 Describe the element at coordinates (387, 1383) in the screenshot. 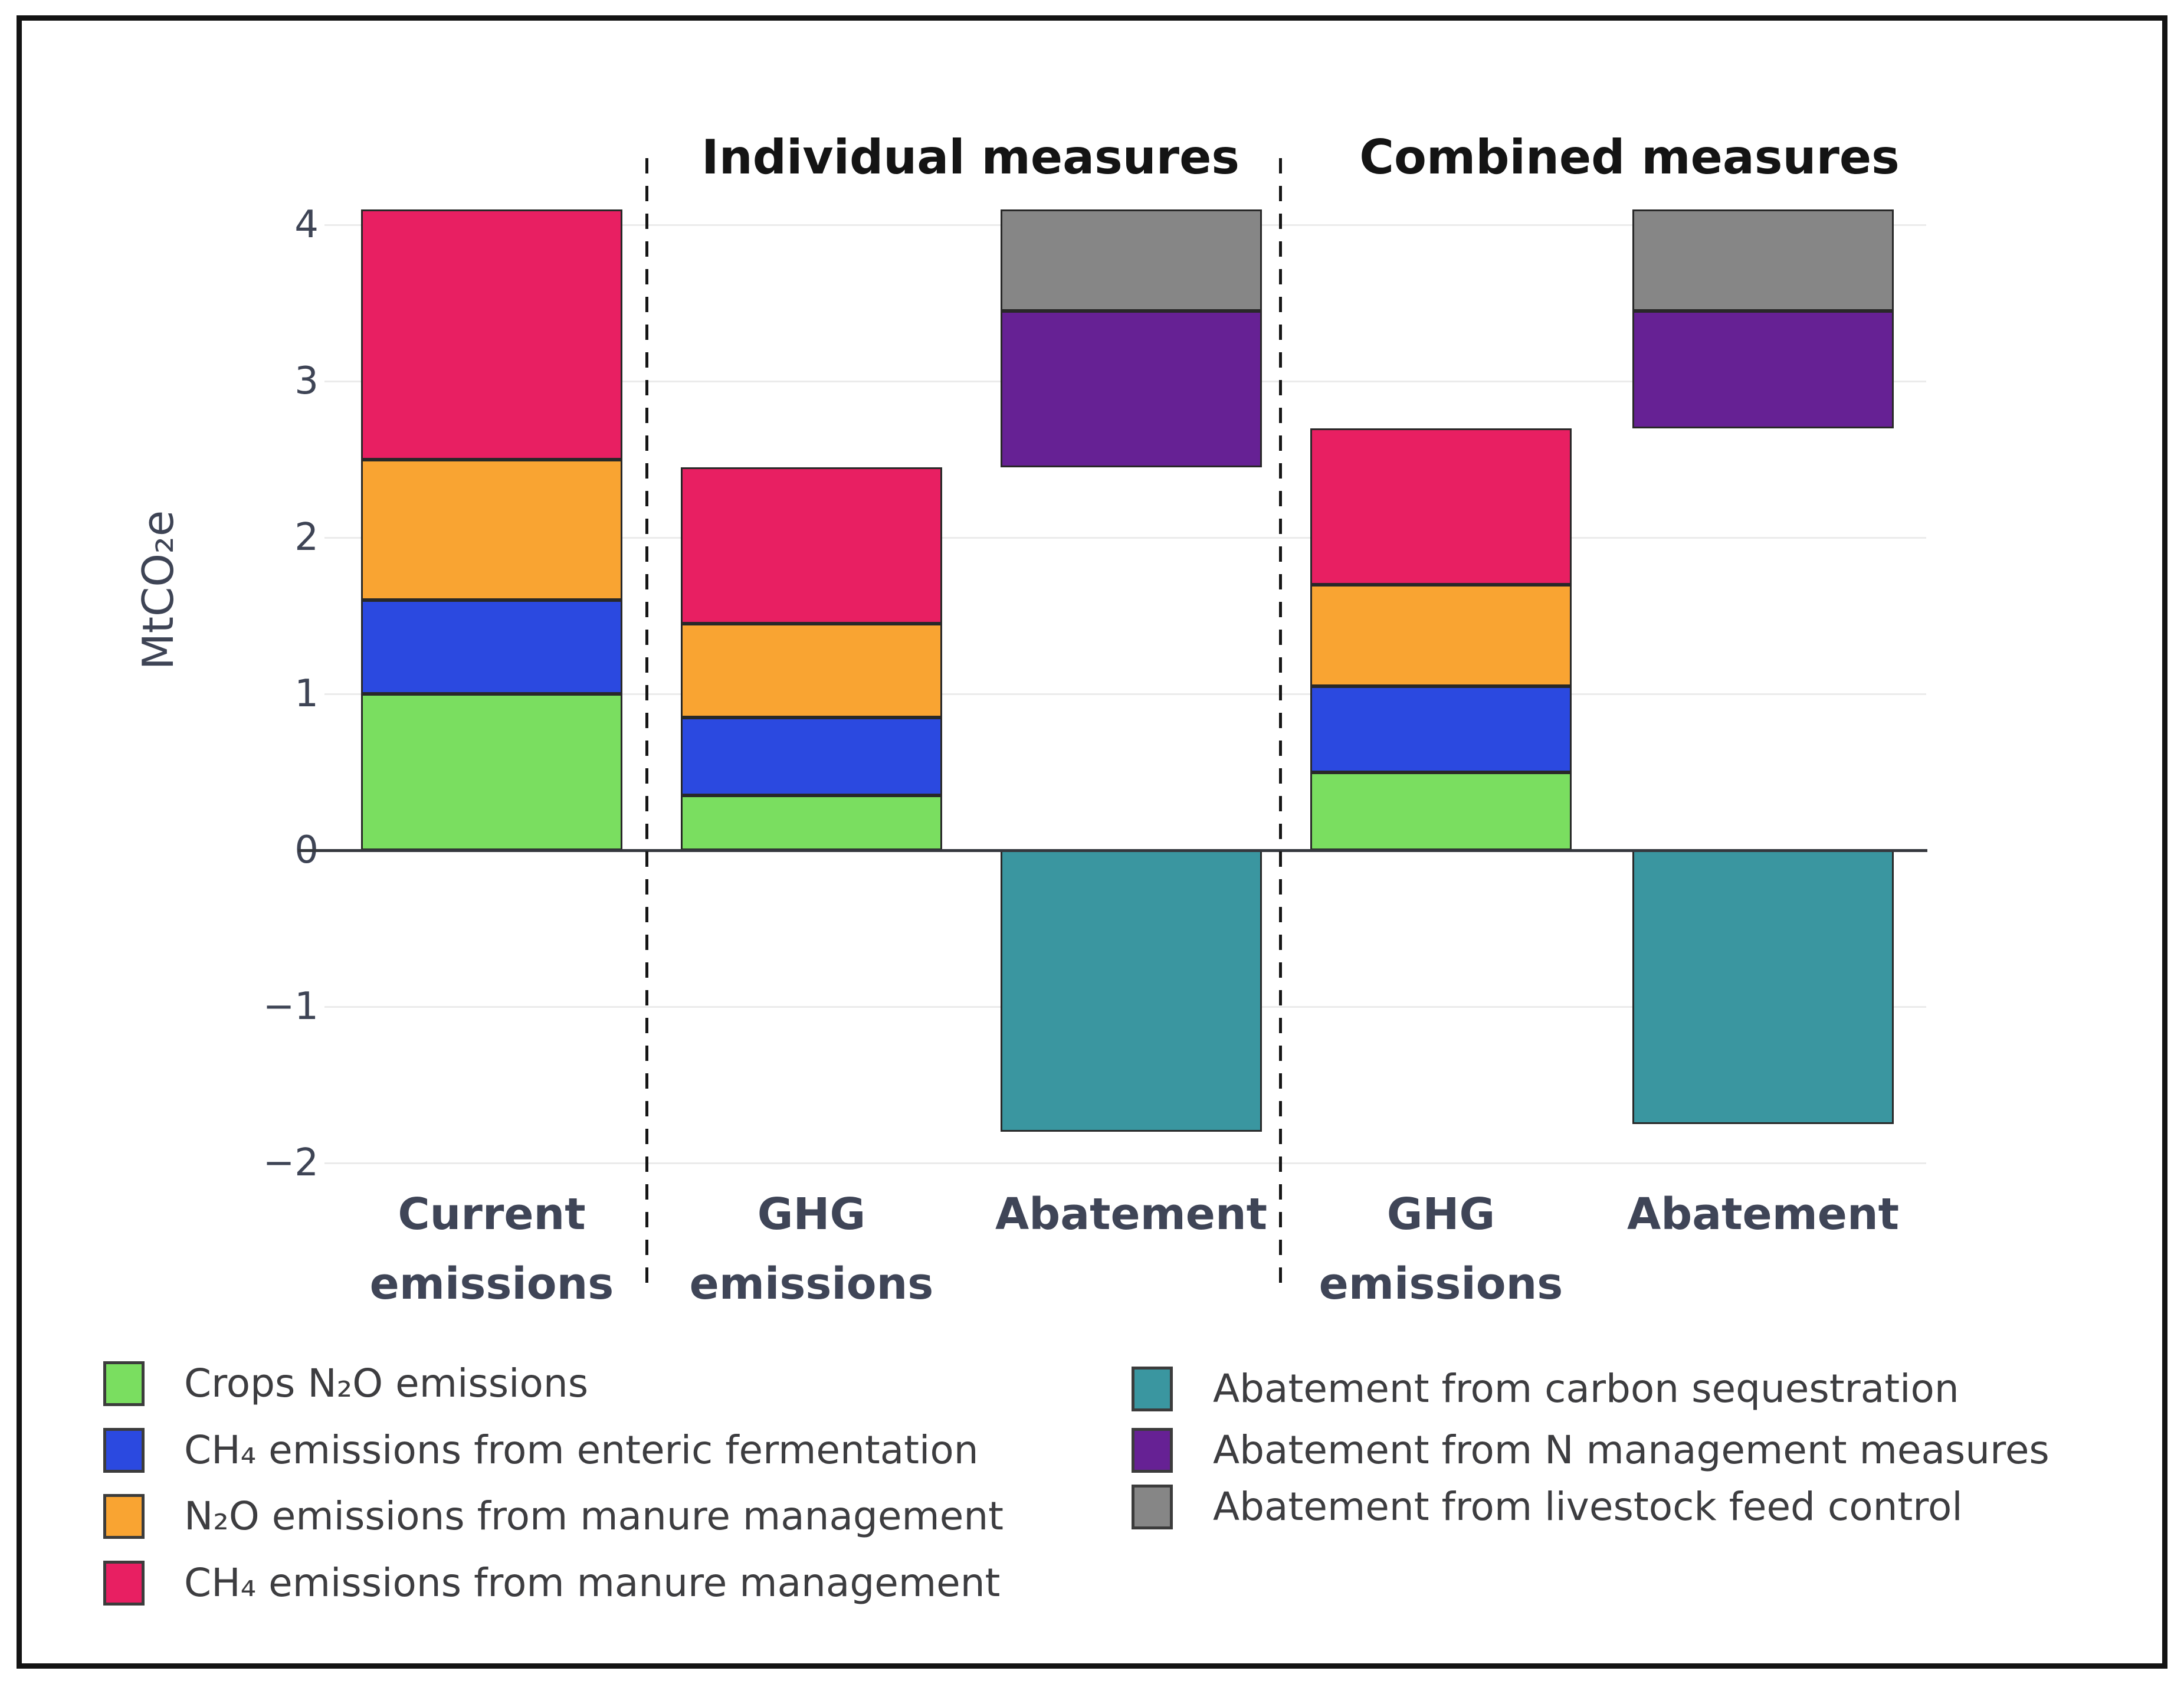

I see `legend-label-crops_n2o: Crops N₂O emissions` at that location.